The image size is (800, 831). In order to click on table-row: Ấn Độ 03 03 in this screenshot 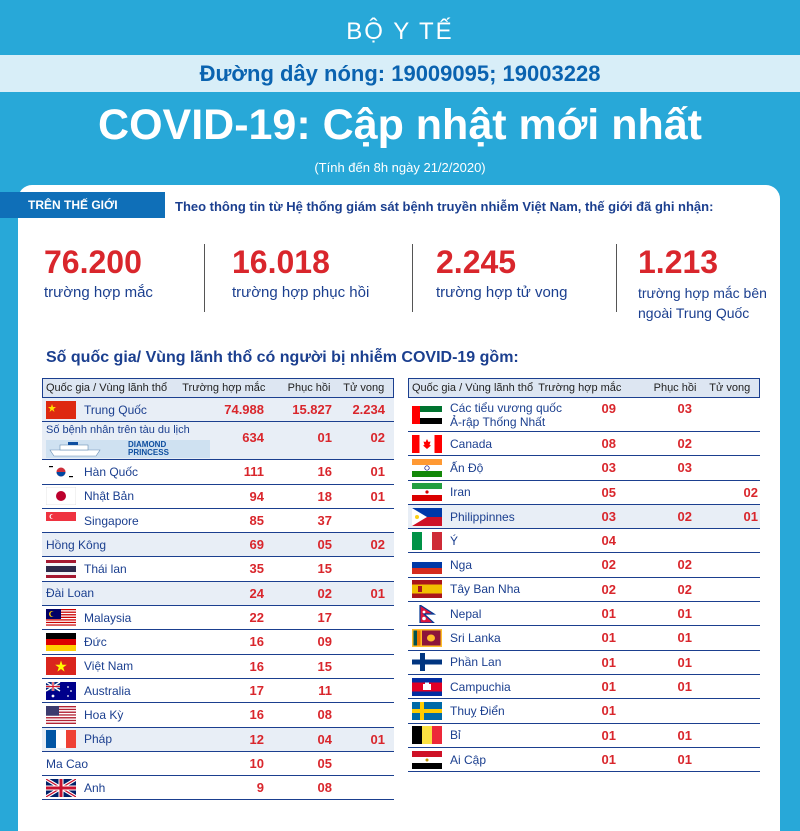, I will do `click(584, 468)`.